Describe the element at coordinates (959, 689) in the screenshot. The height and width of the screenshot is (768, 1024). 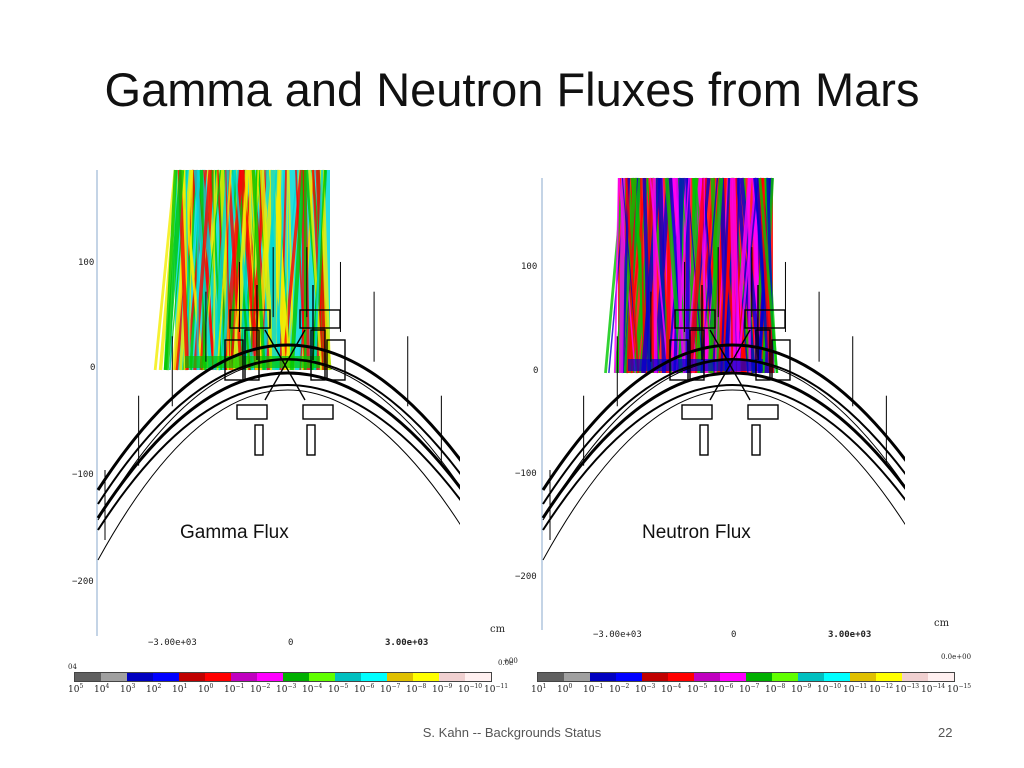
I see `scale-tick-label: 10⁻¹⁵` at that location.